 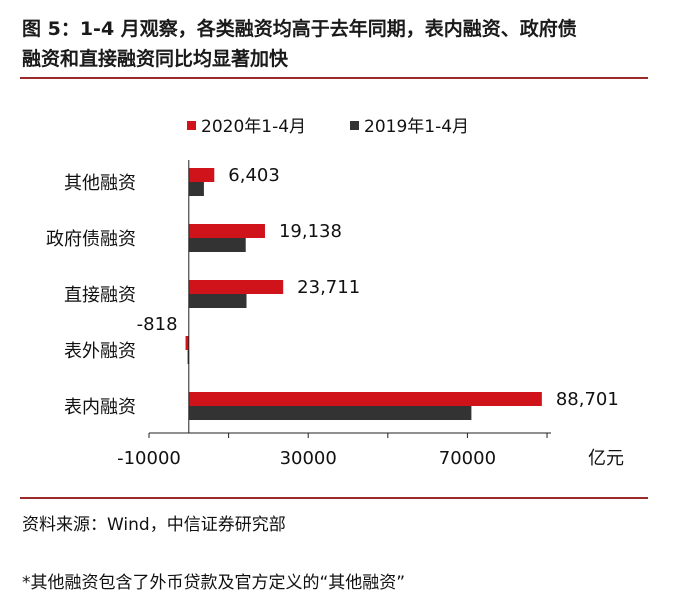 What do you see at coordinates (100, 407) in the screenshot?
I see `category-label-4: 表内融资` at bounding box center [100, 407].